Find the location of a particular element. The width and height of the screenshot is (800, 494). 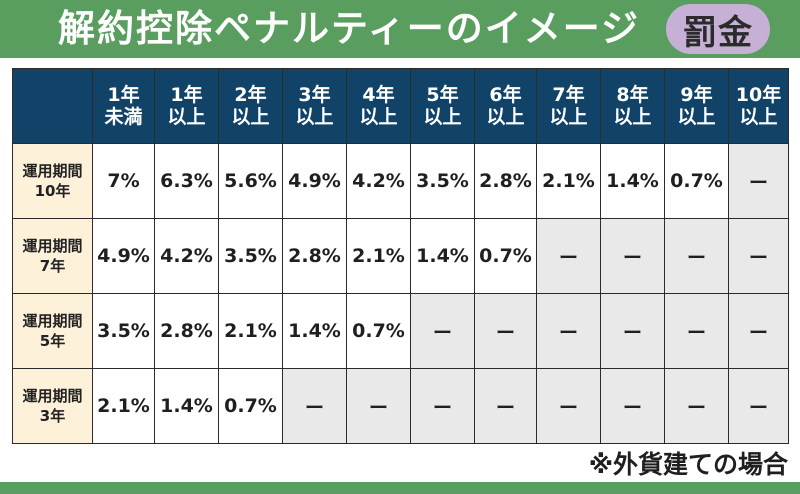

table-cell: 6.3% is located at coordinates (186, 181).